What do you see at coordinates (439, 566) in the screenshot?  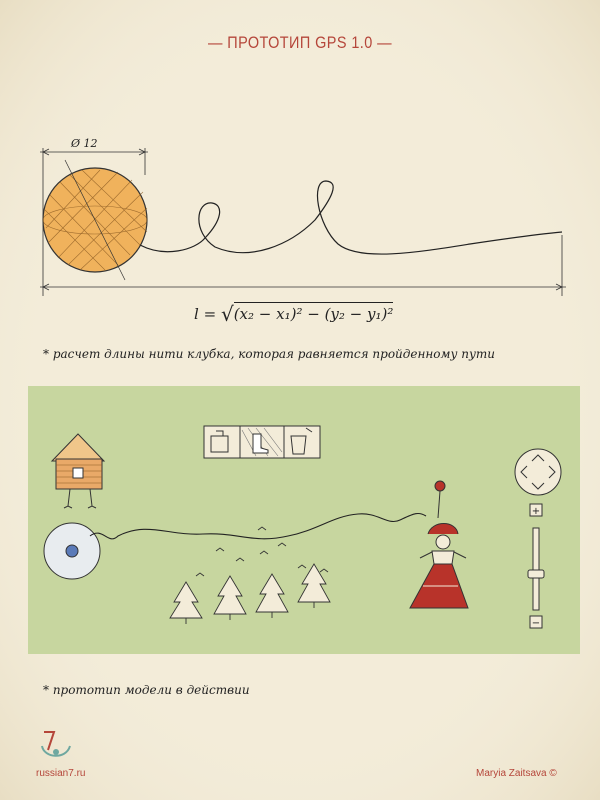 I see `russian-girl-icon` at bounding box center [439, 566].